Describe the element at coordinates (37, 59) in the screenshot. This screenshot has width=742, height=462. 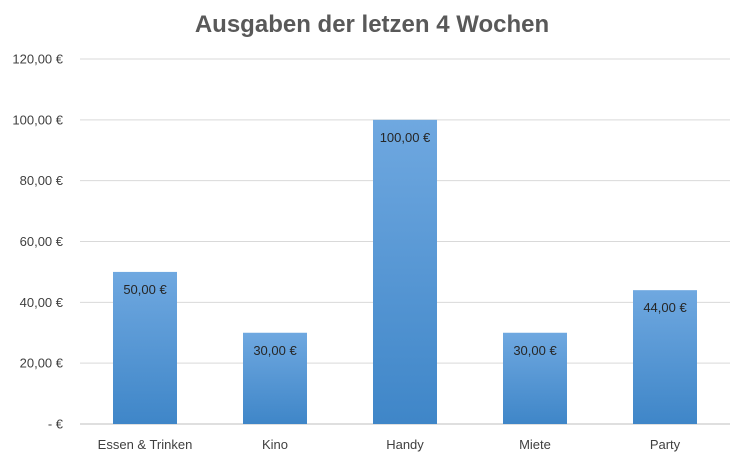
I see `y-tick-label: 120,00 €` at that location.